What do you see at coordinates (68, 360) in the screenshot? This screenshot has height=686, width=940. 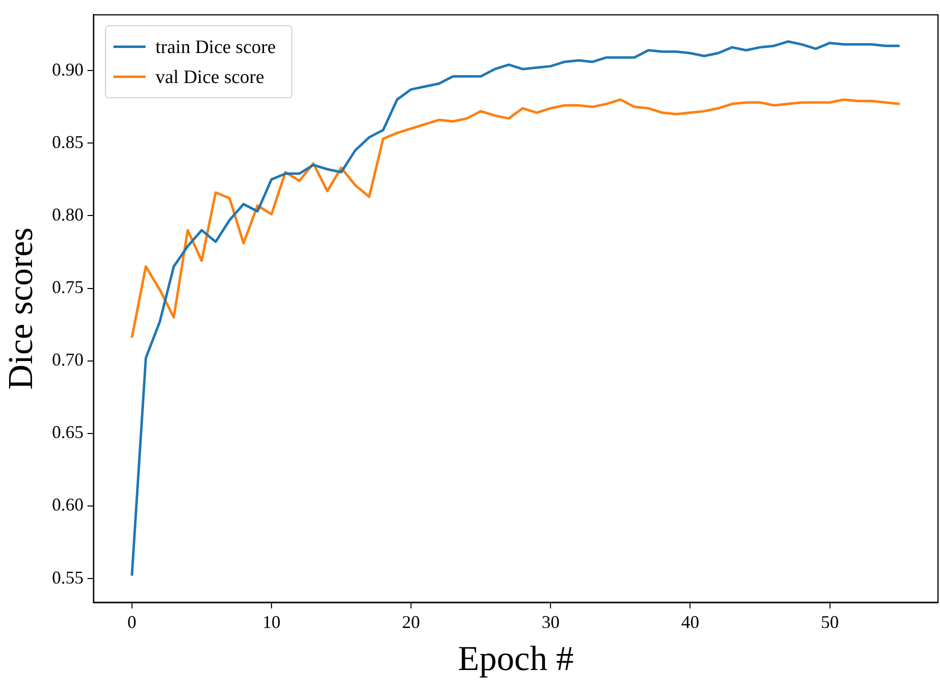 I see `y-tick-label: 0.70` at bounding box center [68, 360].